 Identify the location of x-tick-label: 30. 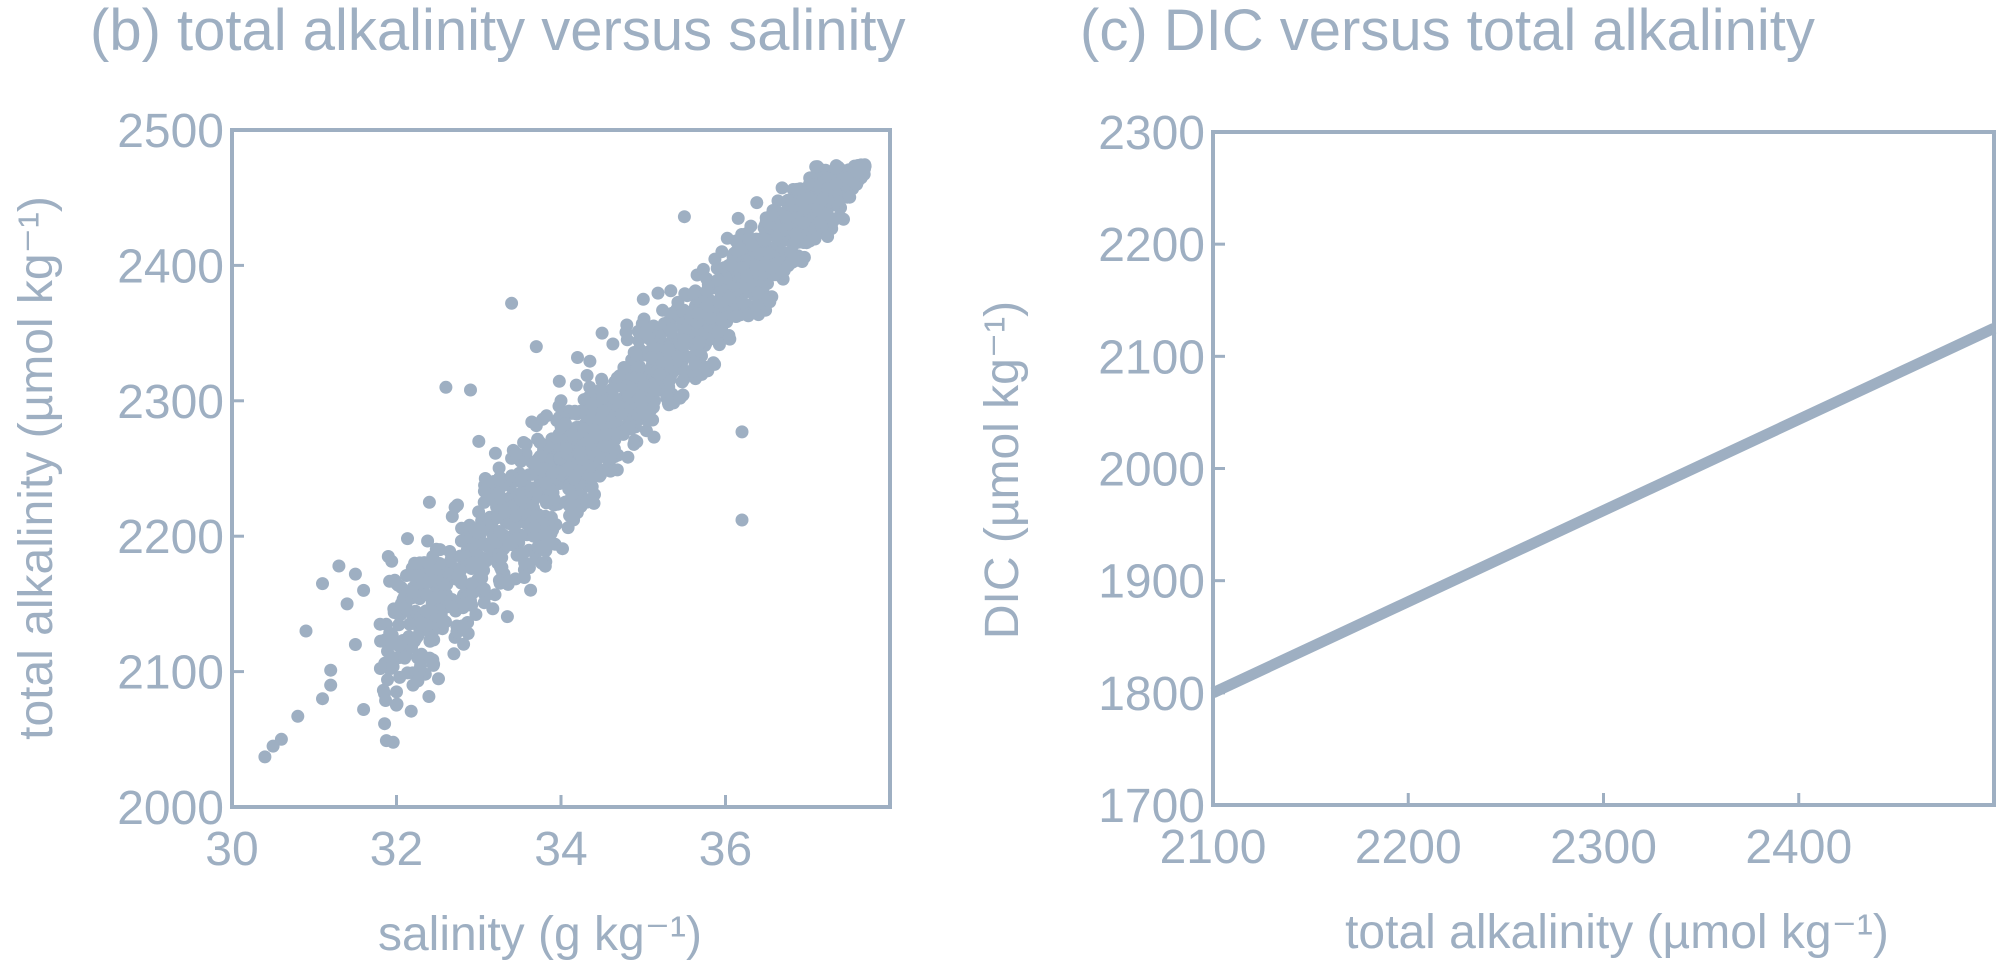
(231, 849).